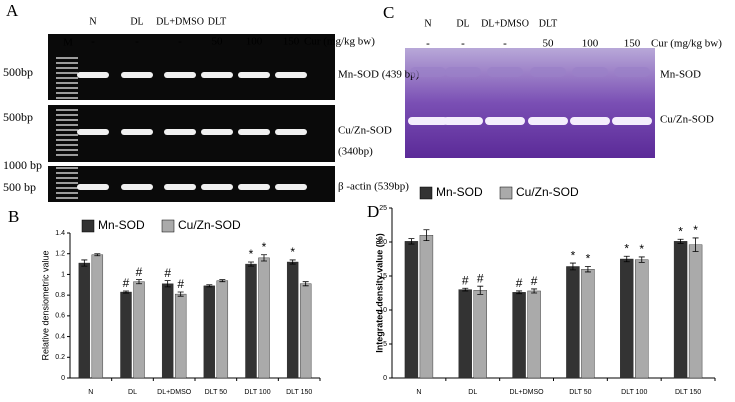  I want to click on band-label: (340bp), so click(355, 152).